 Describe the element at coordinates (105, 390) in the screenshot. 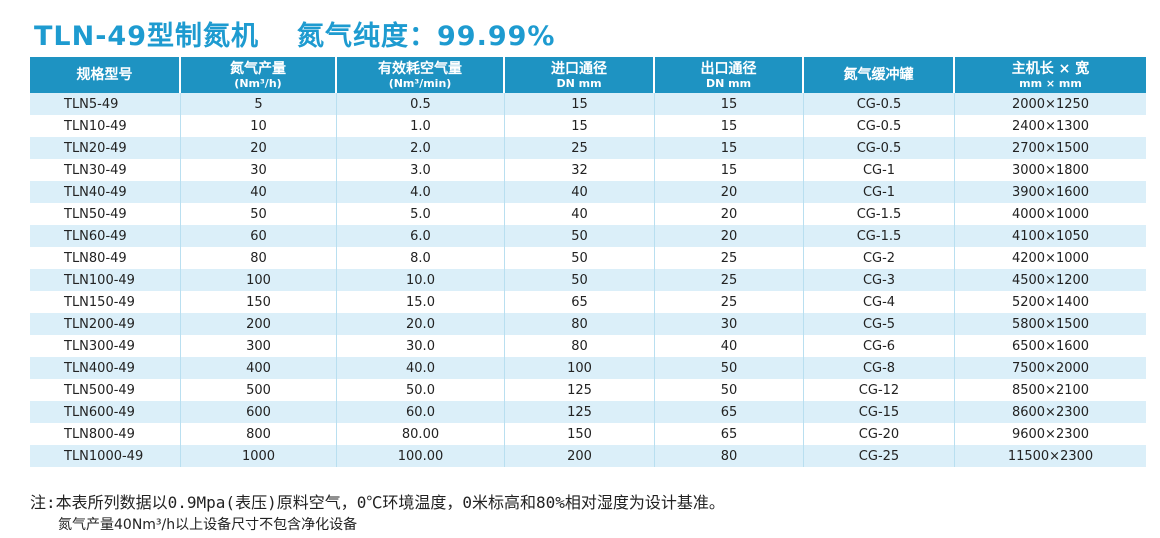

I see `table-cell: TLN500-49` at that location.